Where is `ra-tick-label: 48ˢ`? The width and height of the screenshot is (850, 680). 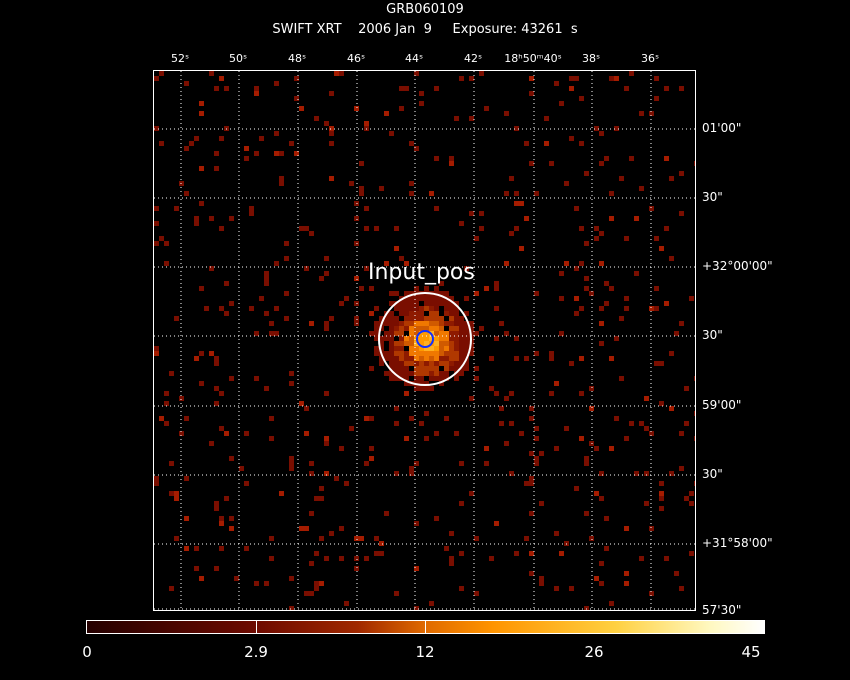
ra-tick-label: 48ˢ is located at coordinates (297, 58).